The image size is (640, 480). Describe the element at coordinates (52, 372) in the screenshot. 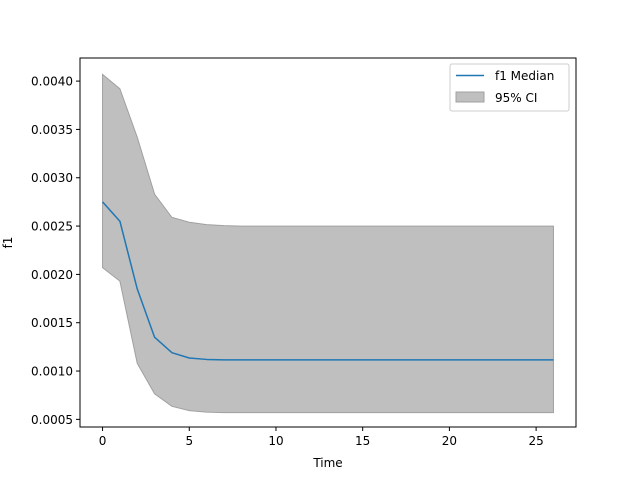

I see `y-tick-label: 0.0010` at that location.